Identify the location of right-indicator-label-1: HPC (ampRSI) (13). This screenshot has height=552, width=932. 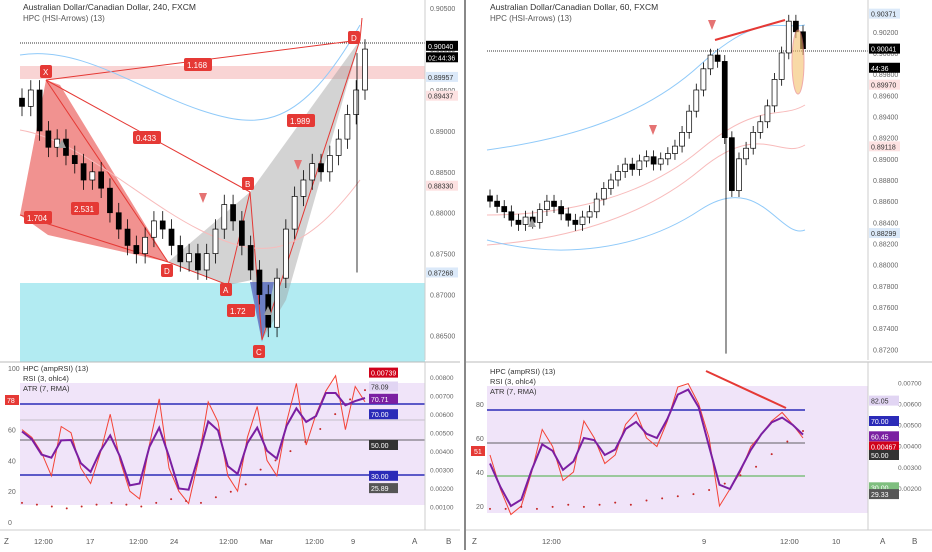
(523, 371).